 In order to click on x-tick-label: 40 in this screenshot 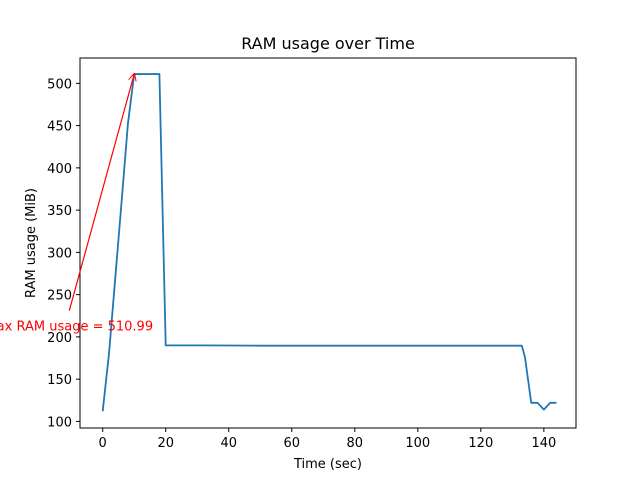, I will do `click(228, 443)`.